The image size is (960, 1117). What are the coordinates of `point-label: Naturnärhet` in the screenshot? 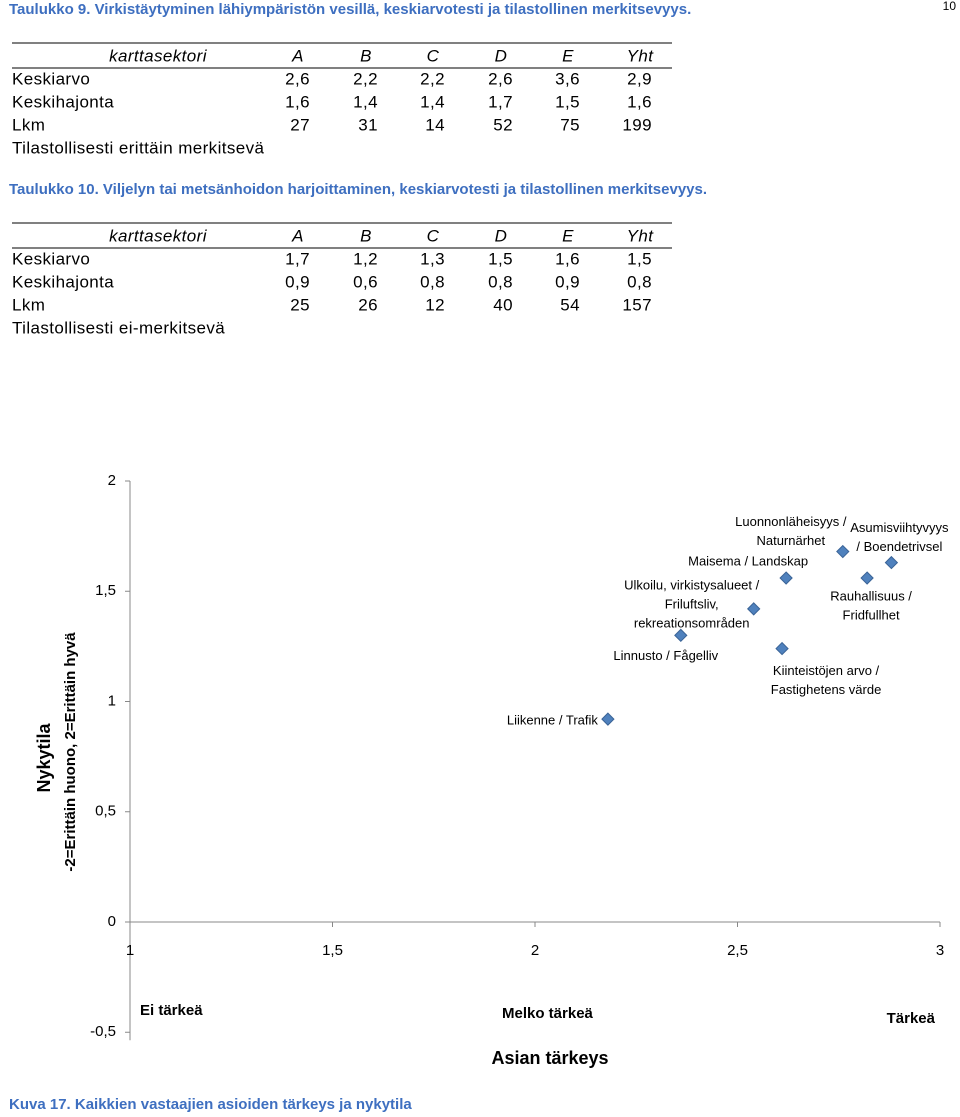 It's located at (790, 540).